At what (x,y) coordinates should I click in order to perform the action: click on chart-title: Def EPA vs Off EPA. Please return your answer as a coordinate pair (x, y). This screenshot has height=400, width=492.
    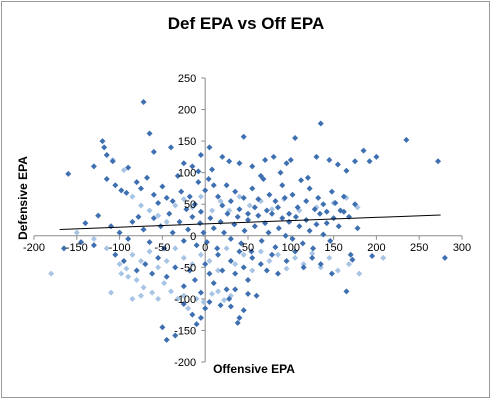
    Looking at the image, I should click on (246, 23).